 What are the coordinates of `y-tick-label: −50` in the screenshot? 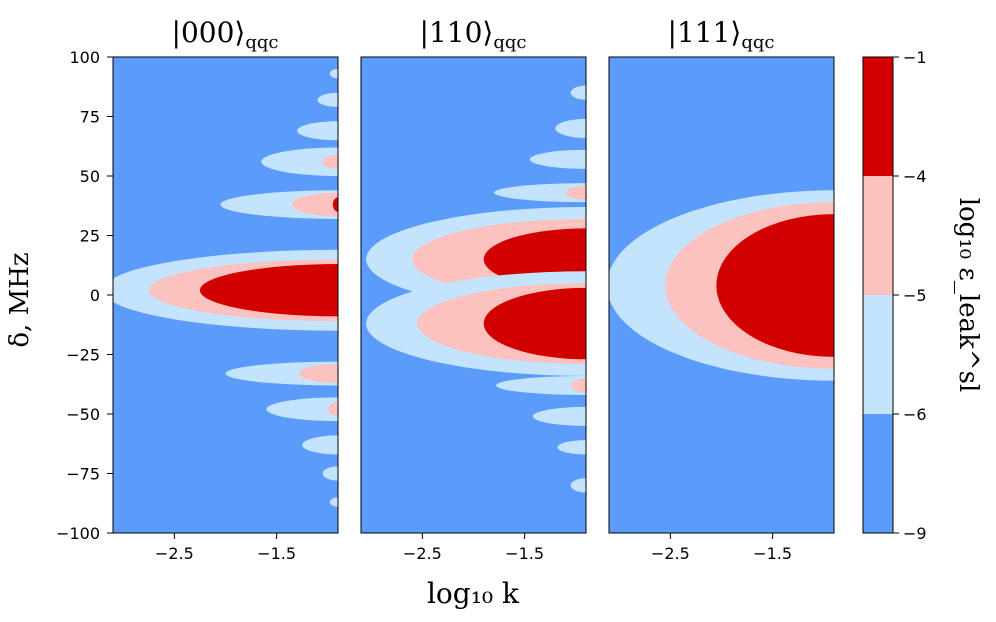 It's located at (83, 414).